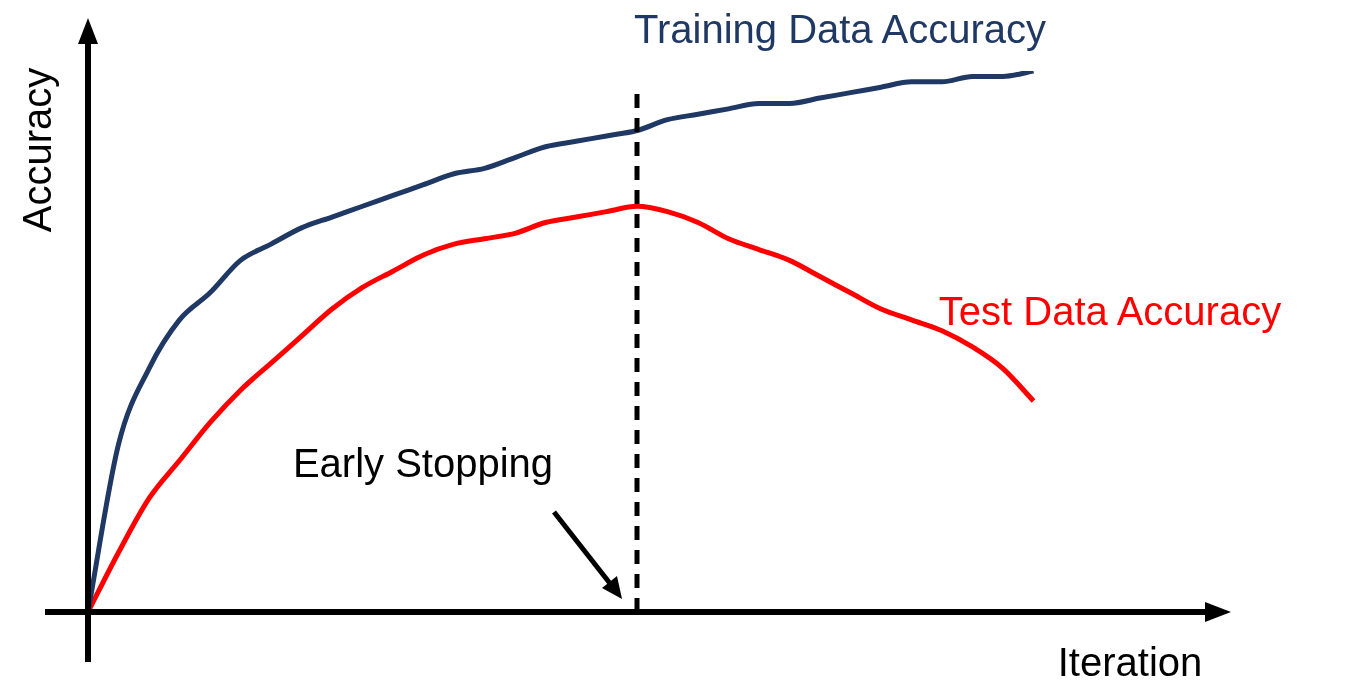 This screenshot has height=688, width=1345. What do you see at coordinates (840, 29) in the screenshot?
I see `series-label: Training Data Accuracy` at bounding box center [840, 29].